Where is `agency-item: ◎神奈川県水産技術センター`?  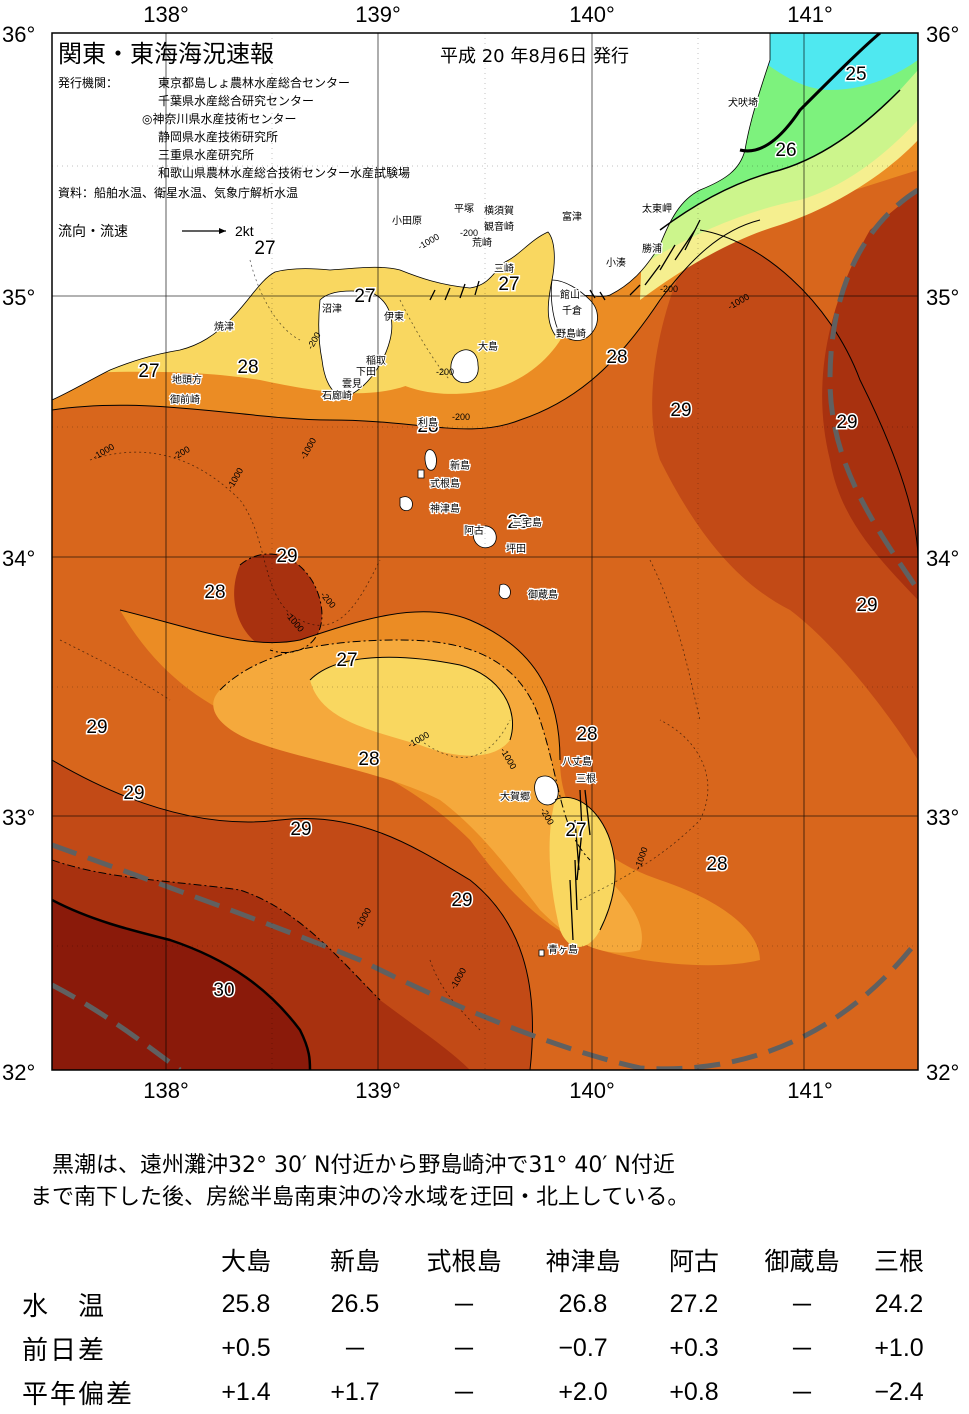 agency-item: ◎神奈川県水産技術センター is located at coordinates (219, 118).